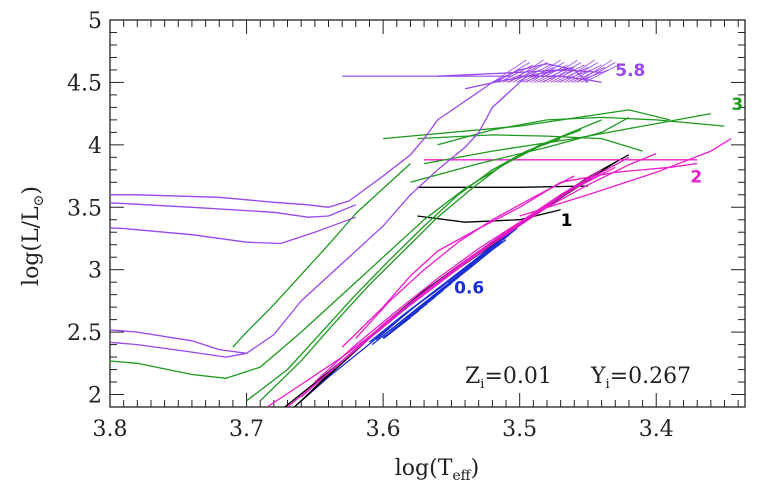  Describe the element at coordinates (95, 396) in the screenshot. I see `y-tick-label: 2` at that location.